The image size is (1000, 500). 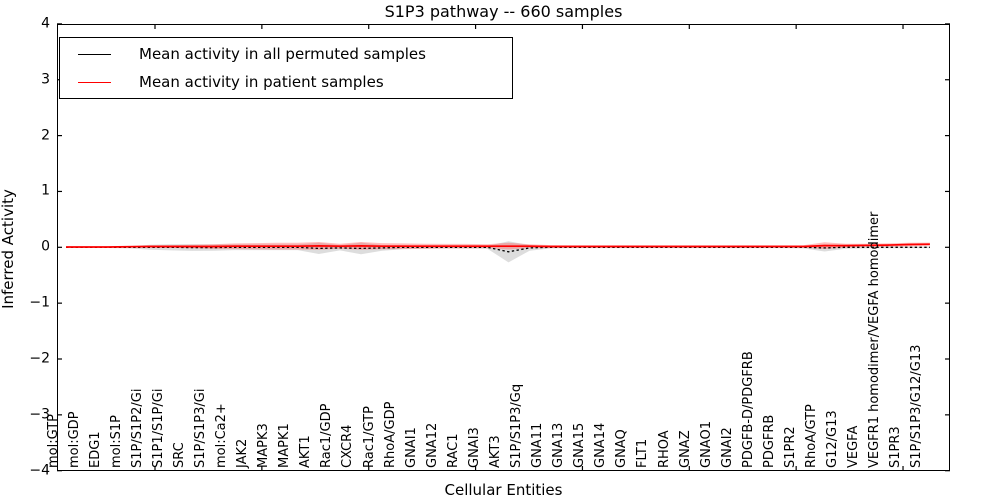 I want to click on x-tick-label: GNA14, so click(x=601, y=445).